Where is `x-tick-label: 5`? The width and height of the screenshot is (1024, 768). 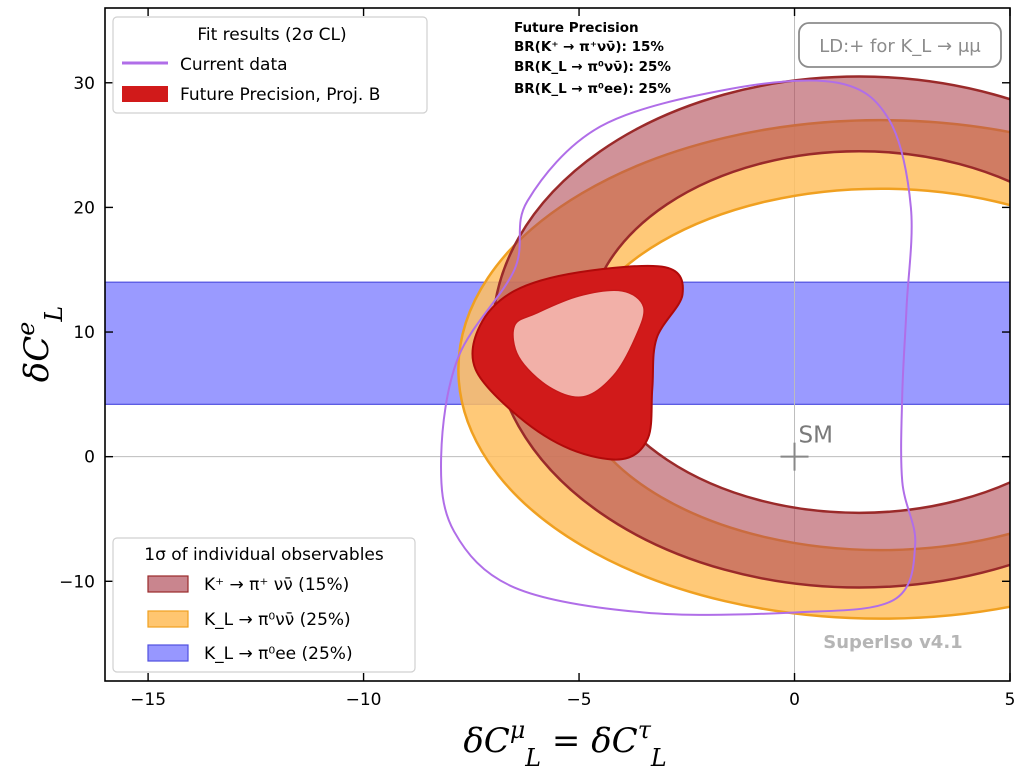 x-tick-label: 5 is located at coordinates (1010, 700).